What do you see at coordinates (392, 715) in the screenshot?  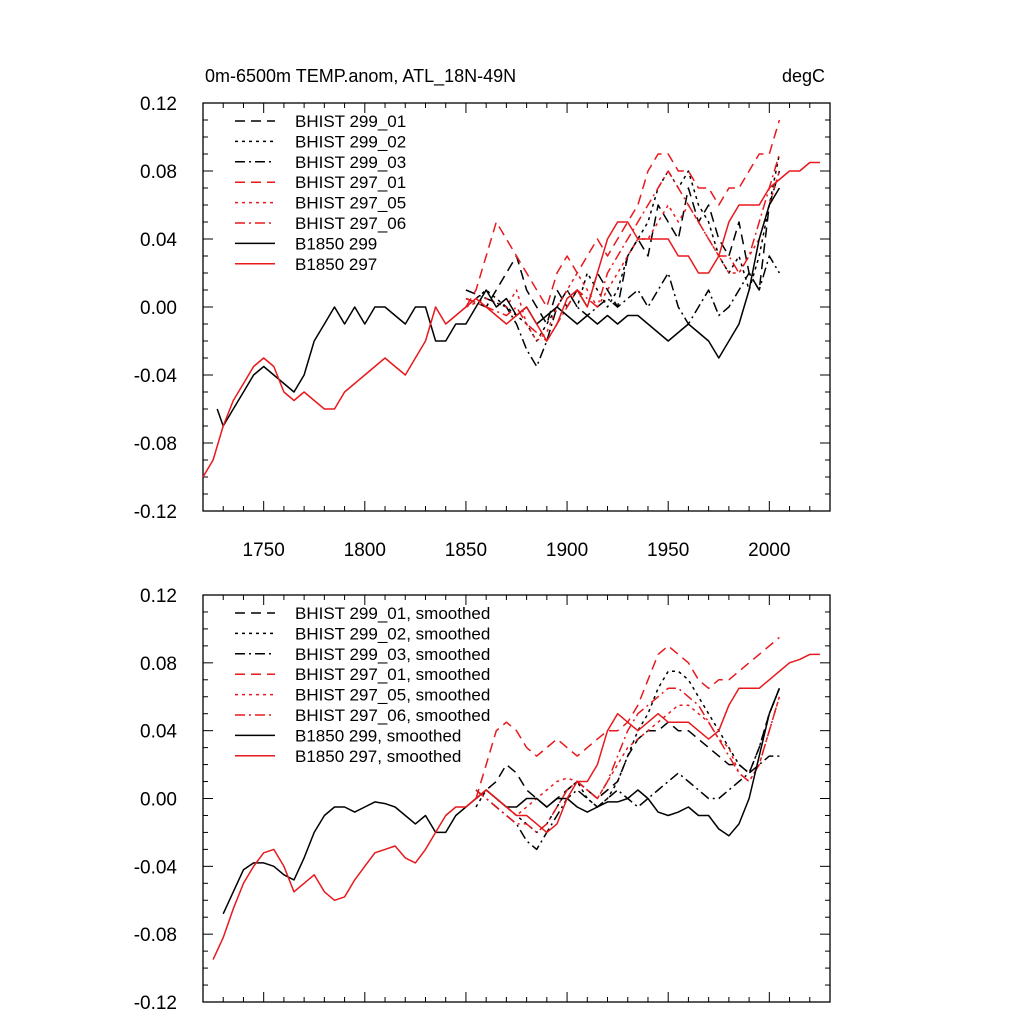 I see `legend-label: BHIST 297_06, smoothed` at bounding box center [392, 715].